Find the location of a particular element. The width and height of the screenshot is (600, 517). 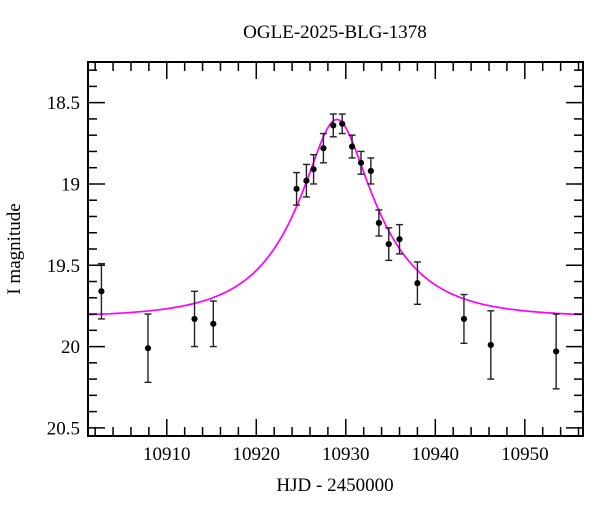

y-tick-label: 20.5 is located at coordinates (63, 428).